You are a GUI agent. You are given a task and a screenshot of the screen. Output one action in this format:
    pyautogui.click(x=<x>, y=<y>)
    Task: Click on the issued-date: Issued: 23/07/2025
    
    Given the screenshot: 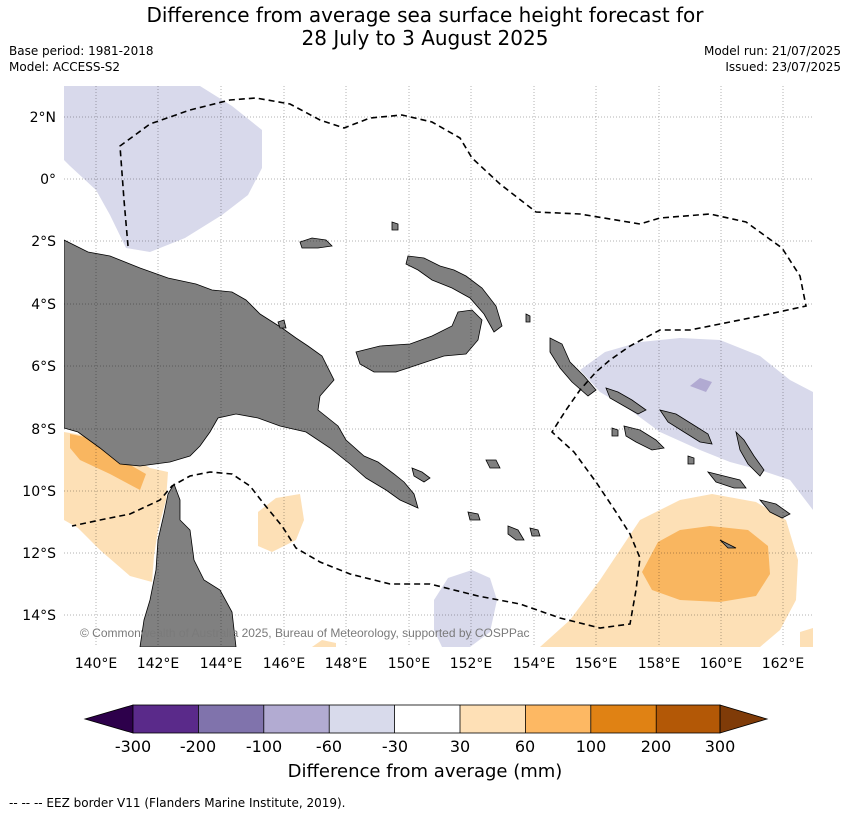 What is the action you would take?
    pyautogui.click(x=783, y=67)
    